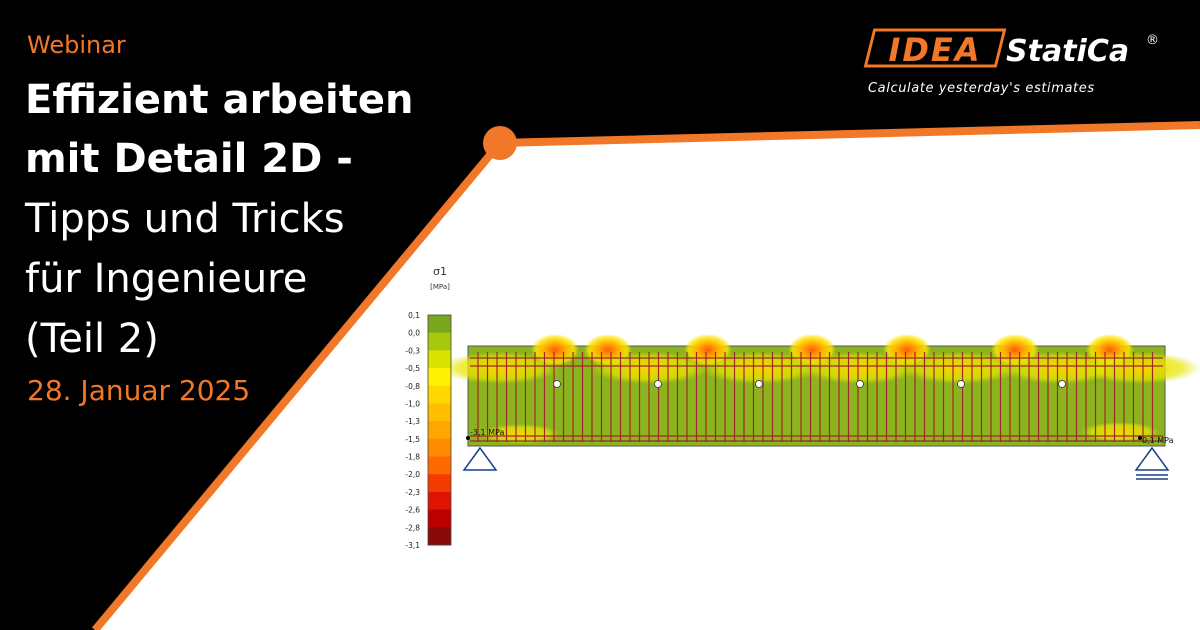 The image size is (1200, 630). I want to click on subtitle-line: für Ingenieure, so click(166, 279).